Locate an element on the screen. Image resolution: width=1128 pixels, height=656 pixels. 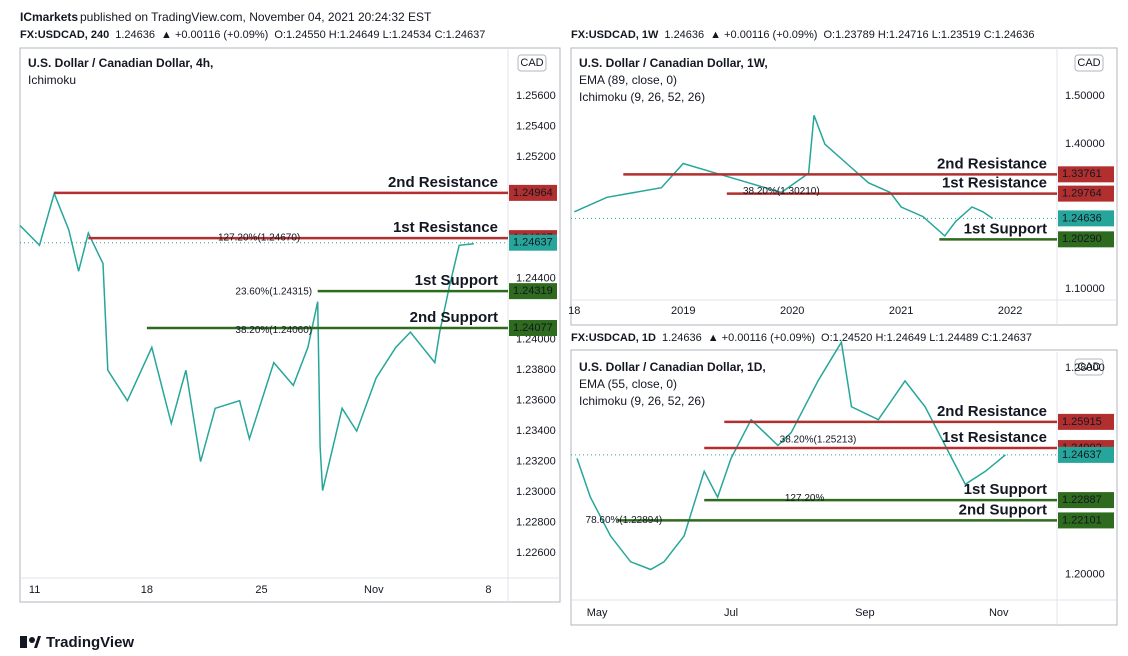
y-tick-label: 1.23200 is located at coordinates (536, 462).